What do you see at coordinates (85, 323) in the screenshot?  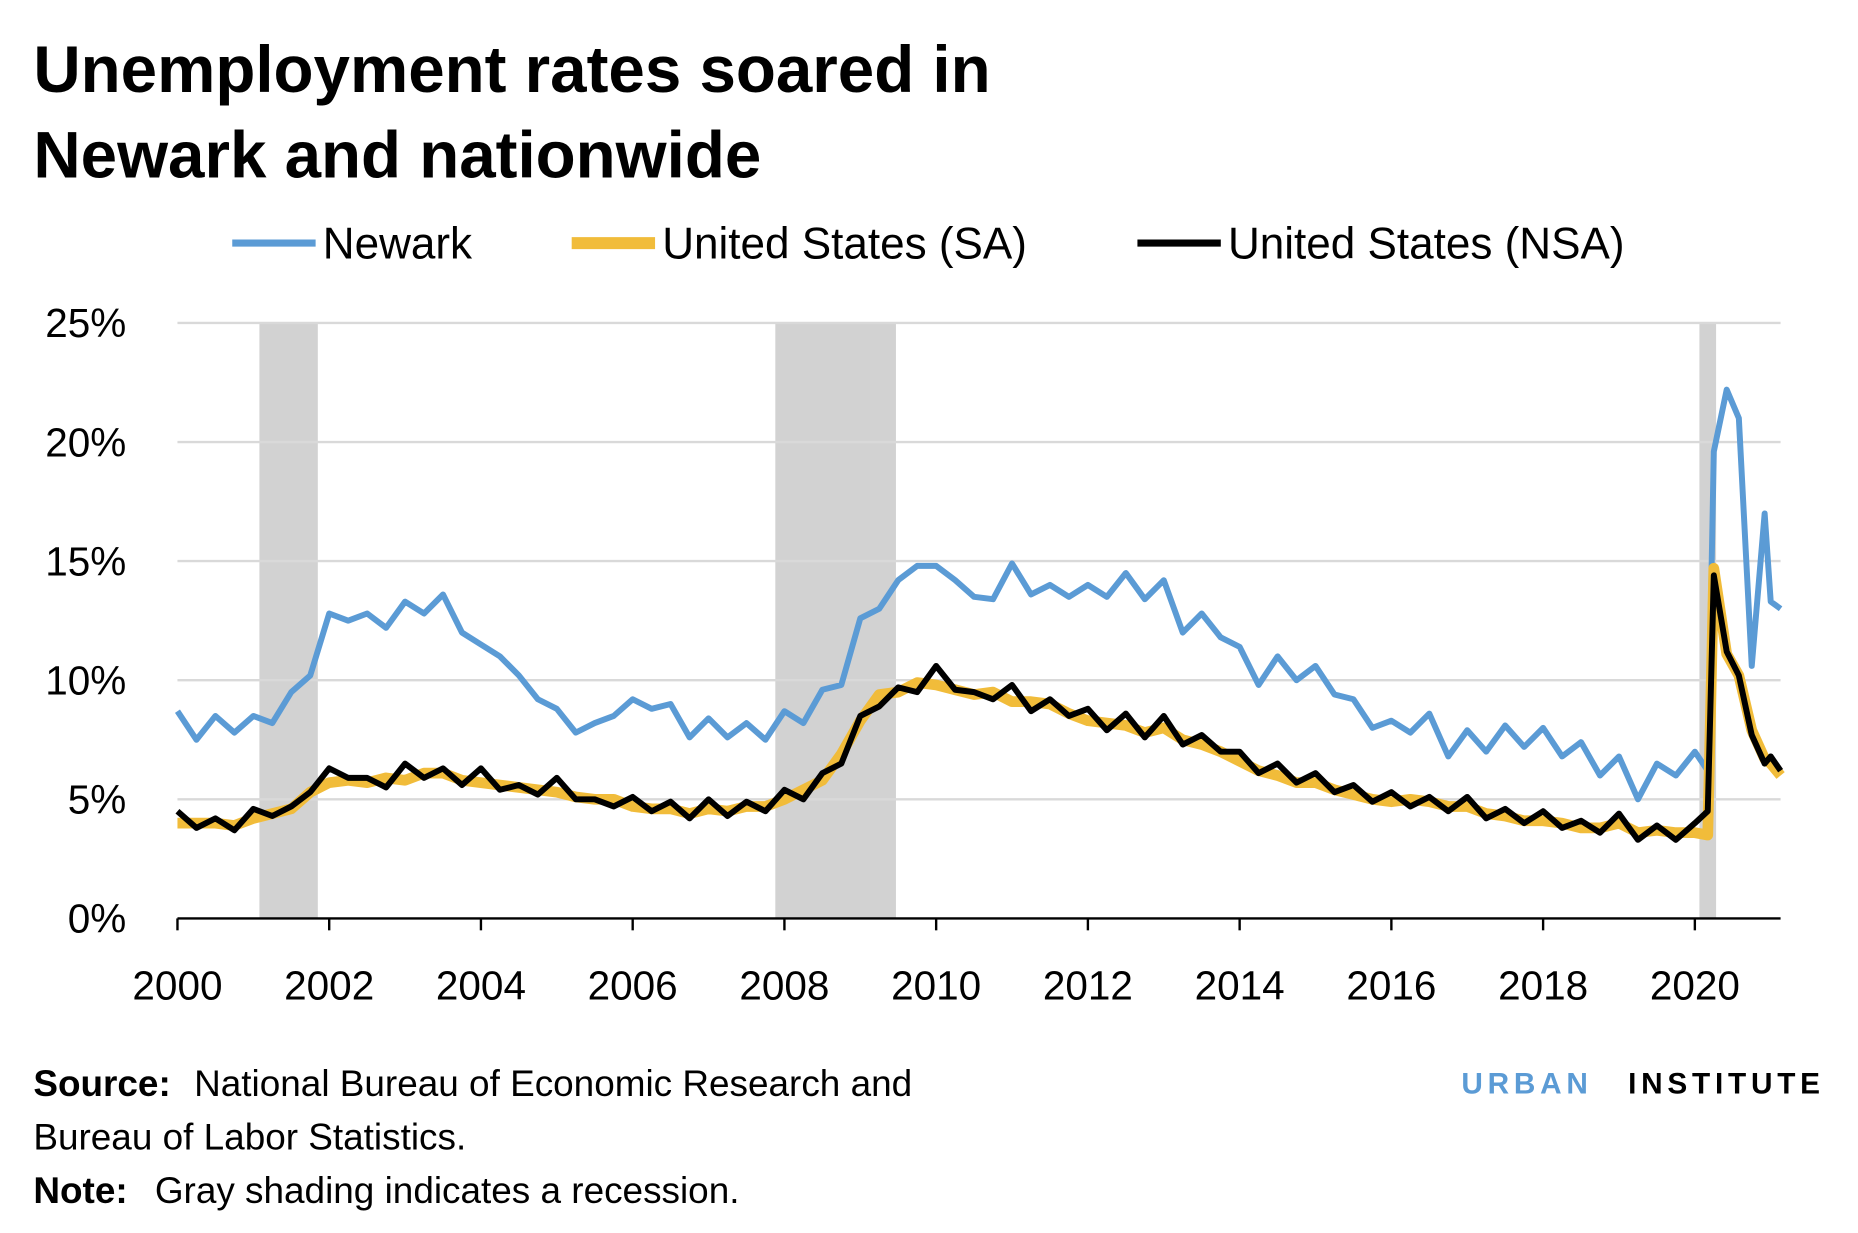 I see `y-tick-label: 25%` at bounding box center [85, 323].